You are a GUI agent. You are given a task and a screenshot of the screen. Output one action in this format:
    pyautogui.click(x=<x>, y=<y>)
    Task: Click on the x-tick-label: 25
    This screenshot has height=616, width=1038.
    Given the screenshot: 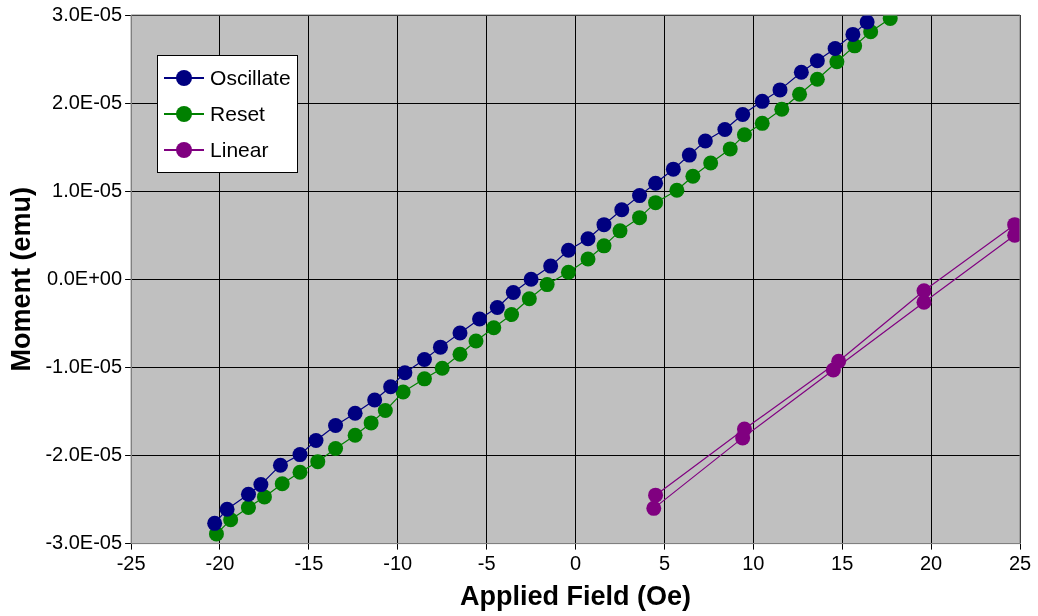 What is the action you would take?
    pyautogui.click(x=1020, y=563)
    